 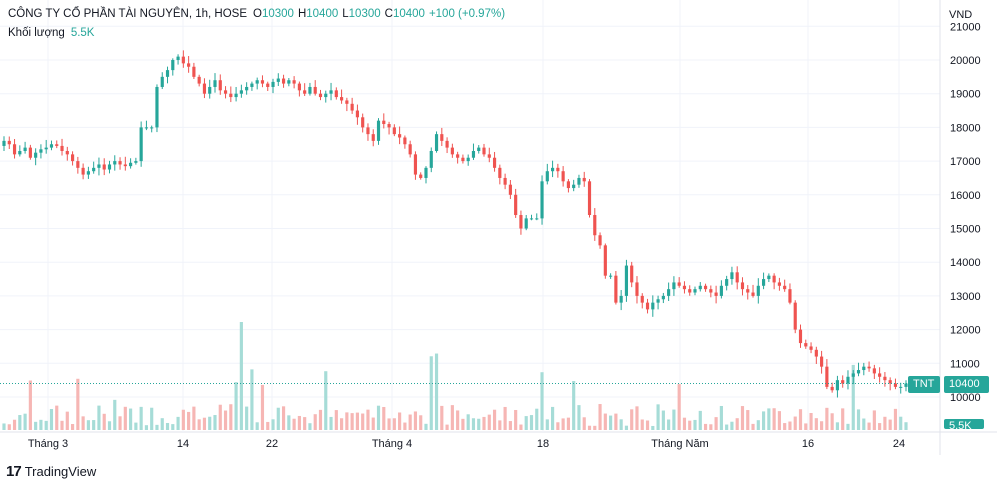 What do you see at coordinates (51, 33) in the screenshot?
I see `volume-legend: Khối lượng 5.5K` at bounding box center [51, 33].